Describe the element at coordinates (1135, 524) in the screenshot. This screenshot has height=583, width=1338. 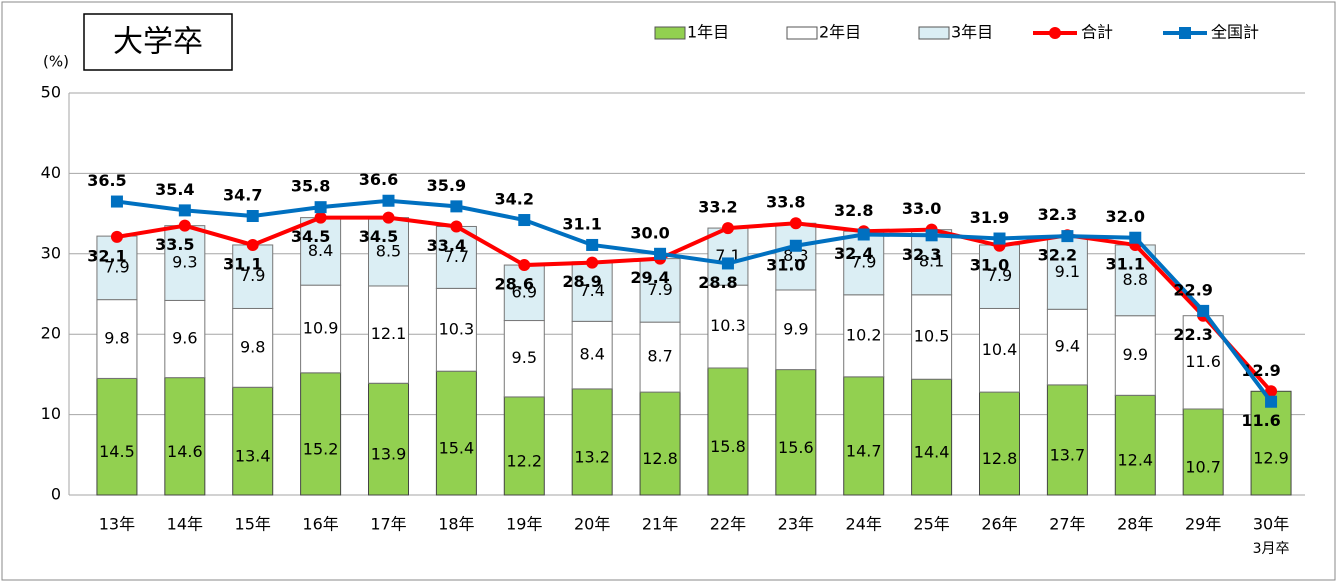
I see `x-tick-label: 28年` at that location.